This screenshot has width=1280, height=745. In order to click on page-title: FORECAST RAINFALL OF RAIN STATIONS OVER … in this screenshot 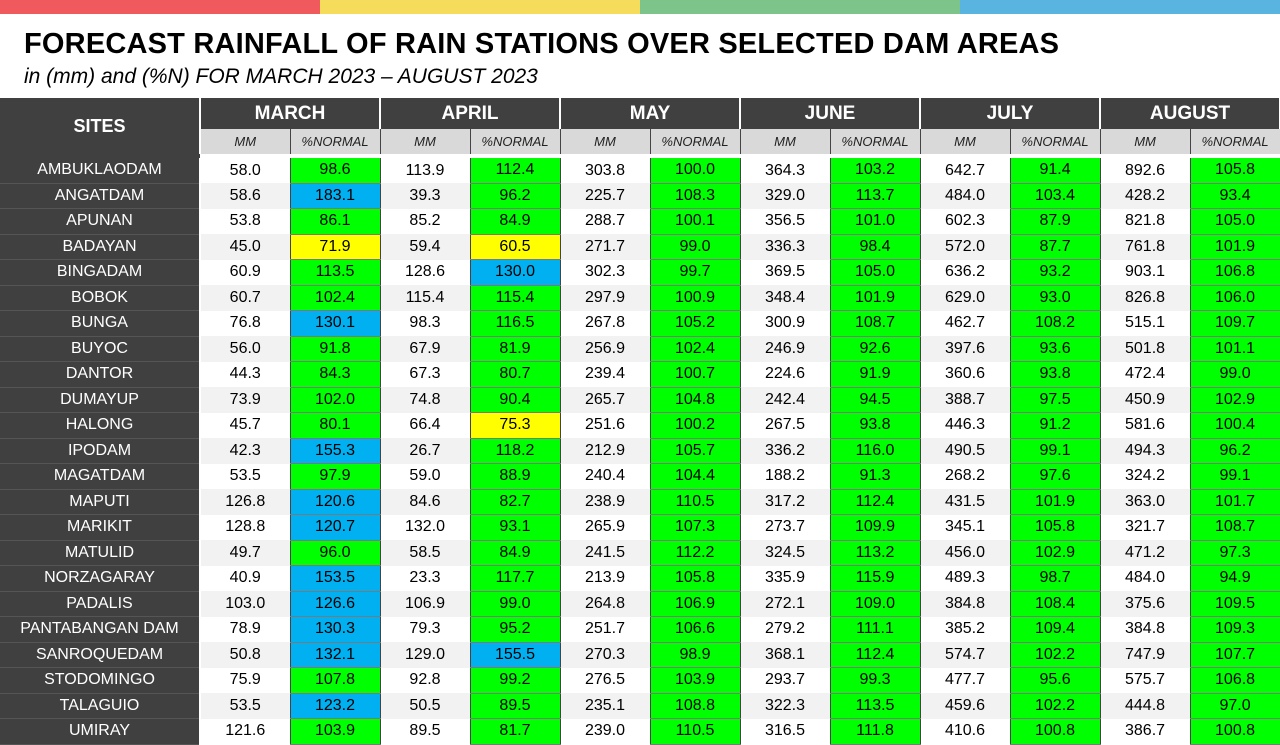, I will do `click(542, 44)`.